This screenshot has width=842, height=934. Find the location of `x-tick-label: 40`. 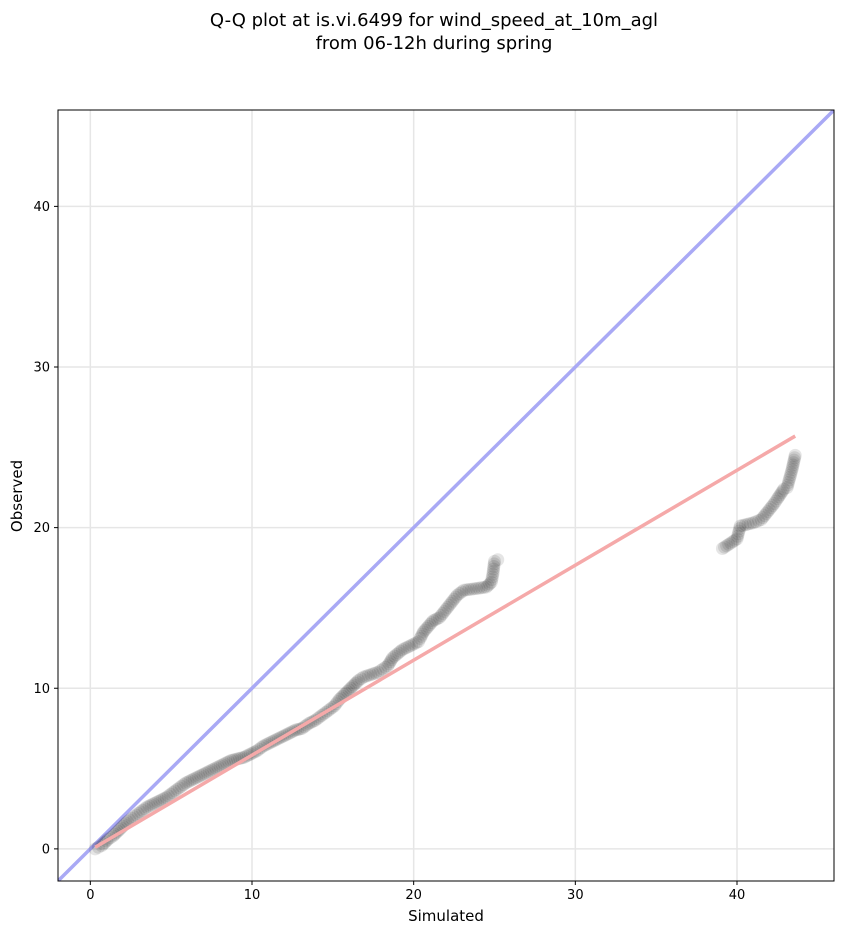

x-tick-label: 40 is located at coordinates (737, 895).